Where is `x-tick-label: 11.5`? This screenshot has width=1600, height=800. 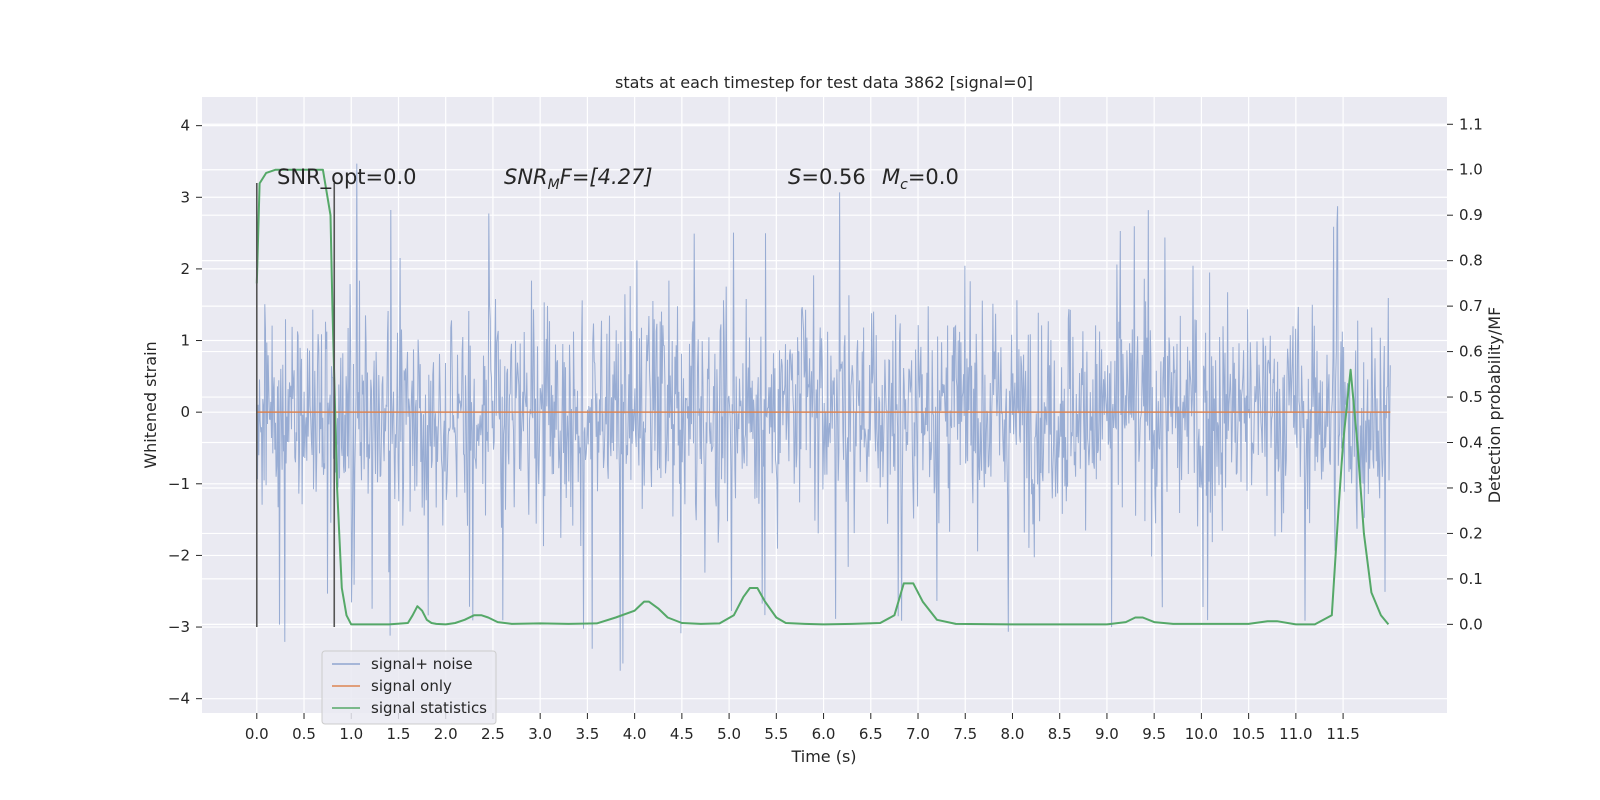
x-tick-label: 11.5 is located at coordinates (1342, 734).